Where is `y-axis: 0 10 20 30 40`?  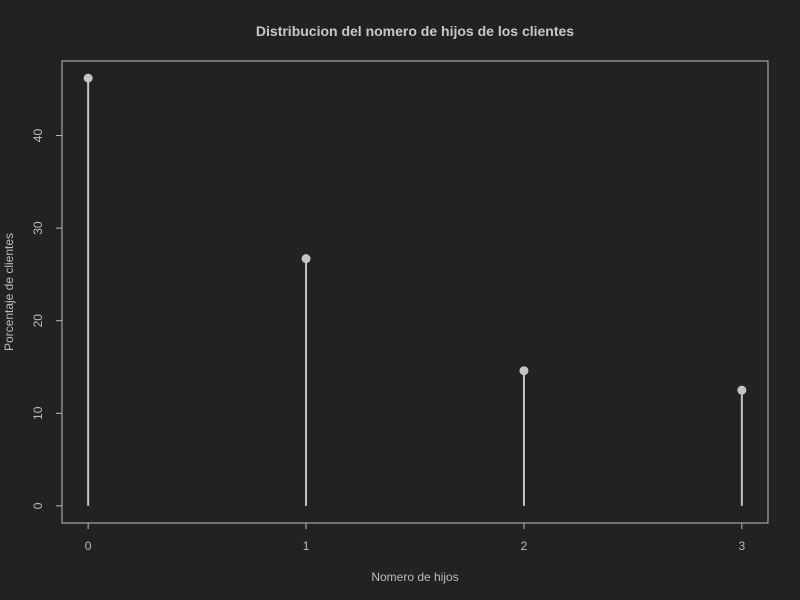 y-axis: 0 10 20 30 40 is located at coordinates (47, 319).